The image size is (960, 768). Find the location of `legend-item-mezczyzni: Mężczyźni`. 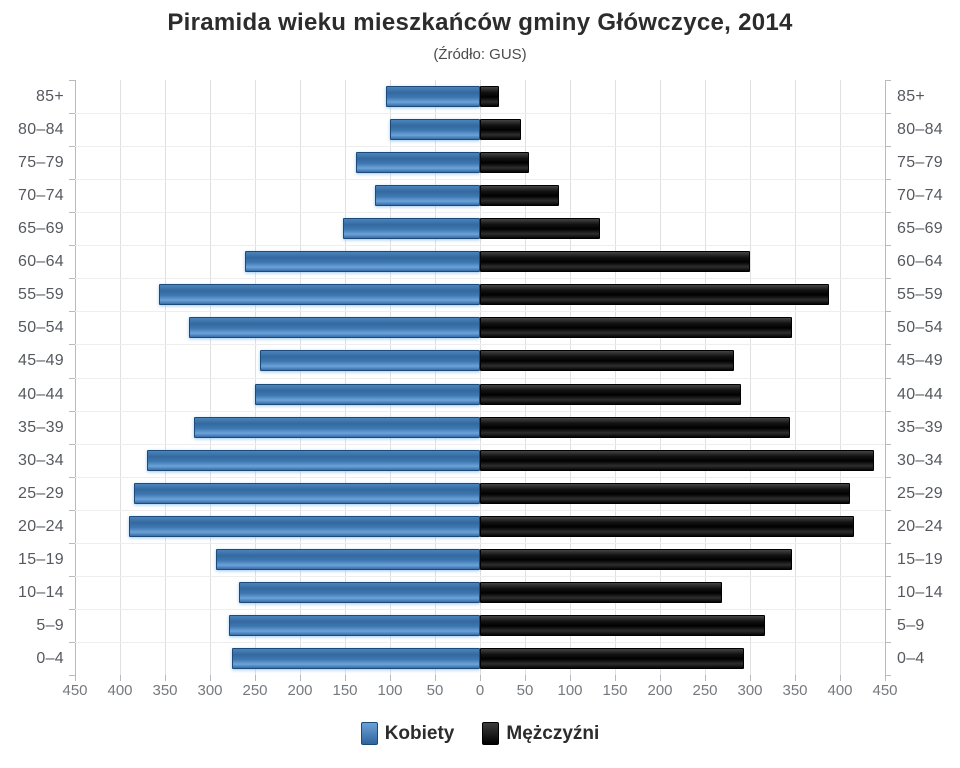

legend-item-mezczyzni: Mężczyźni is located at coordinates (540, 733).